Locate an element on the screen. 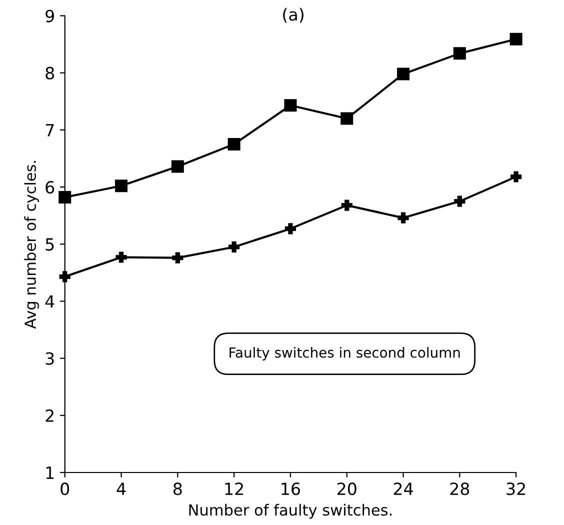 The image size is (564, 525). x-tick-label: 12 is located at coordinates (234, 488).